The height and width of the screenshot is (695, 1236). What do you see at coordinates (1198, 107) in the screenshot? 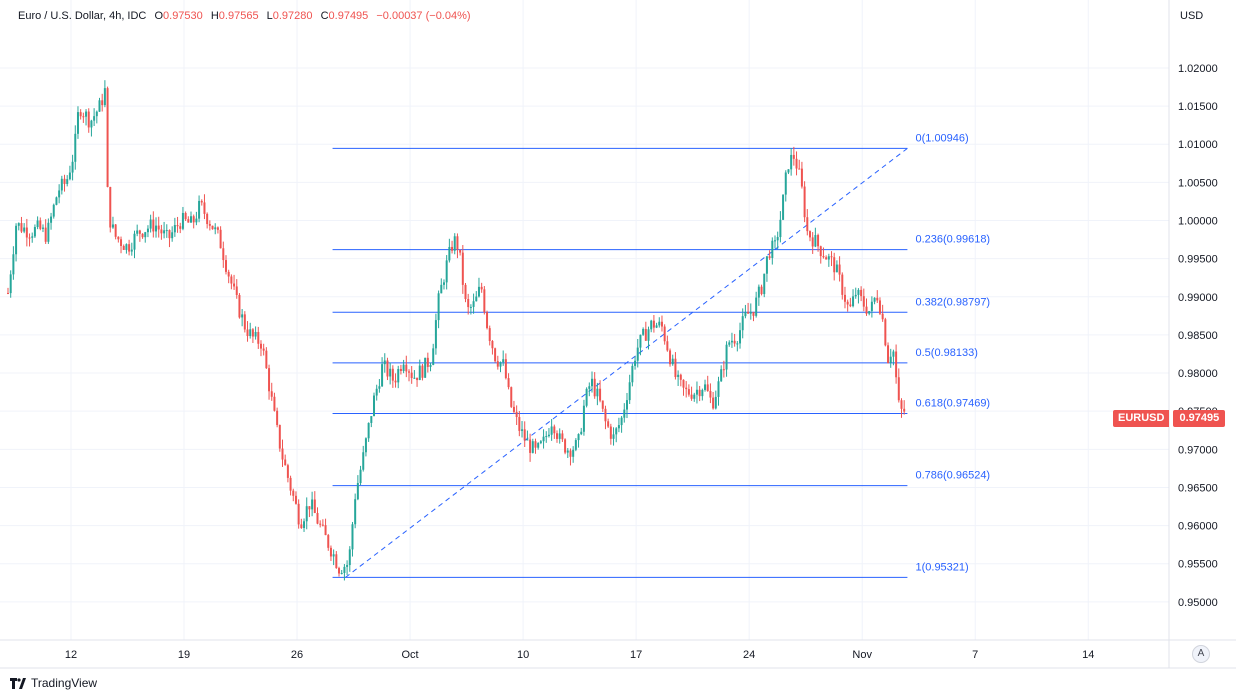
I see `y-tick-label: 1.01500` at bounding box center [1198, 107].